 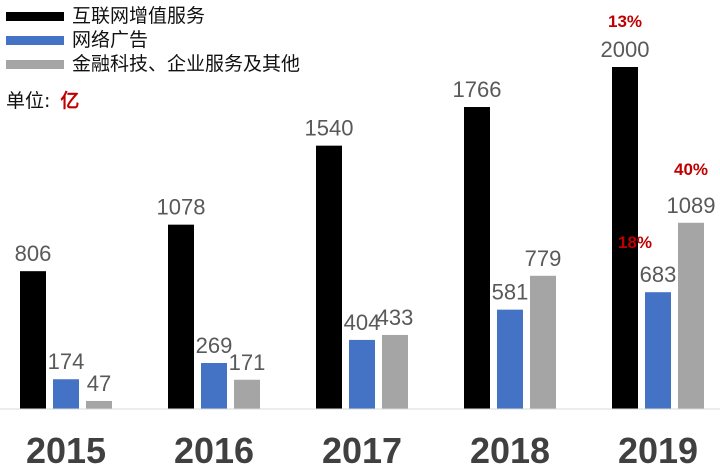 I want to click on legend-item-advertising: 网络广告, so click(x=153, y=40).